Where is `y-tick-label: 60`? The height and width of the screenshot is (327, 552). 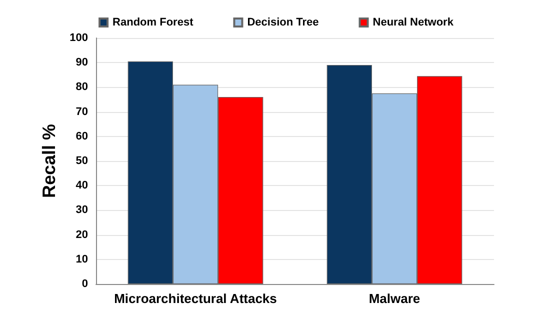 y-tick-label: 60 is located at coordinates (82, 136).